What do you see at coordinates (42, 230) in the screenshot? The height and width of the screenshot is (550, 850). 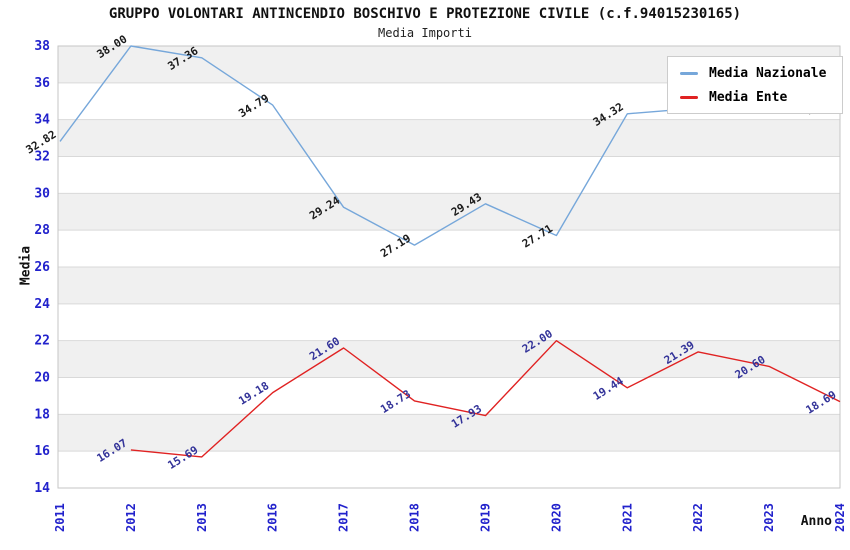 I see `y-axis-tick-label: 28` at bounding box center [42, 230].